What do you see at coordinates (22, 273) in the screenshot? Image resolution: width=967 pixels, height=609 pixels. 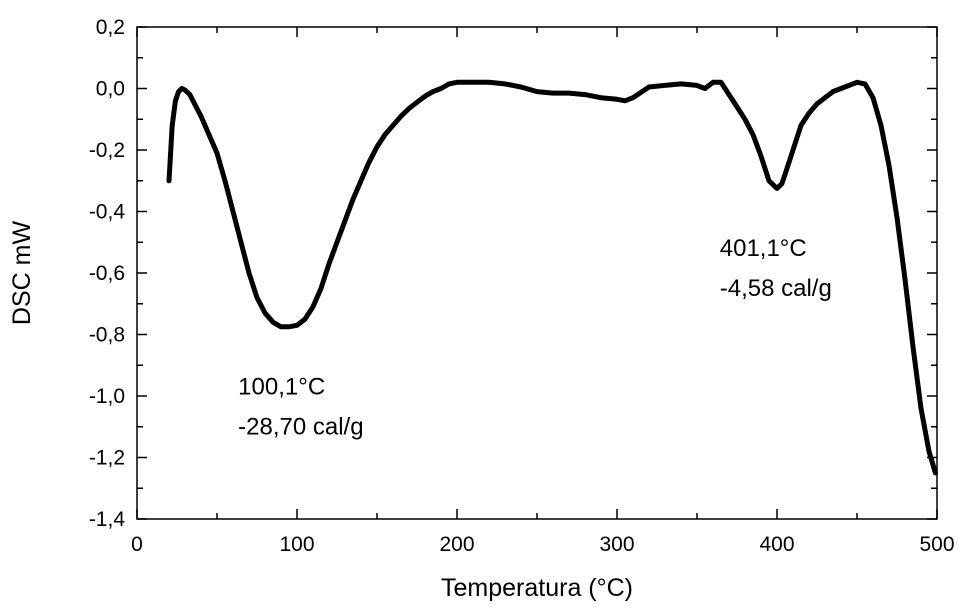 I see `y-axis-title: DSC mW` at bounding box center [22, 273].